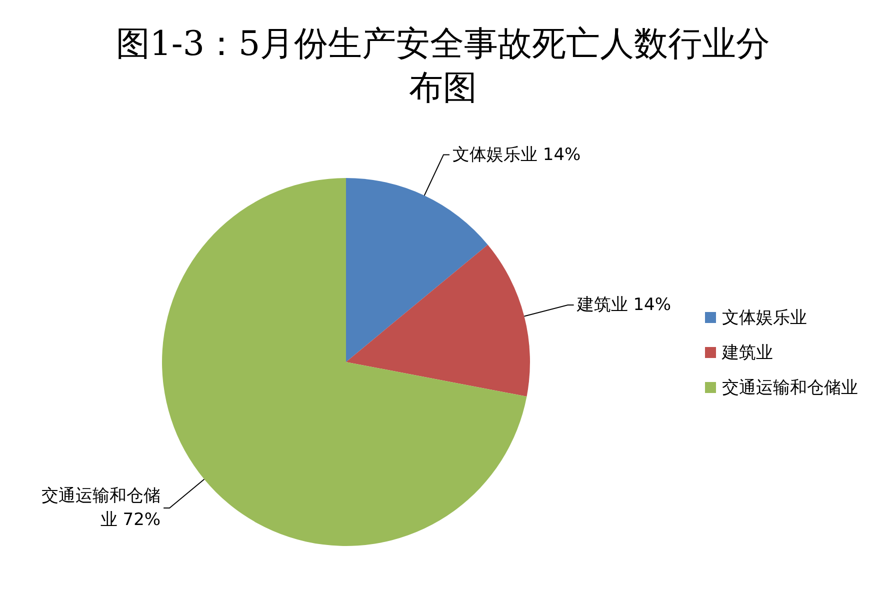  I want to click on data-label: 交通运输和仓储业 72%, so click(101, 508).